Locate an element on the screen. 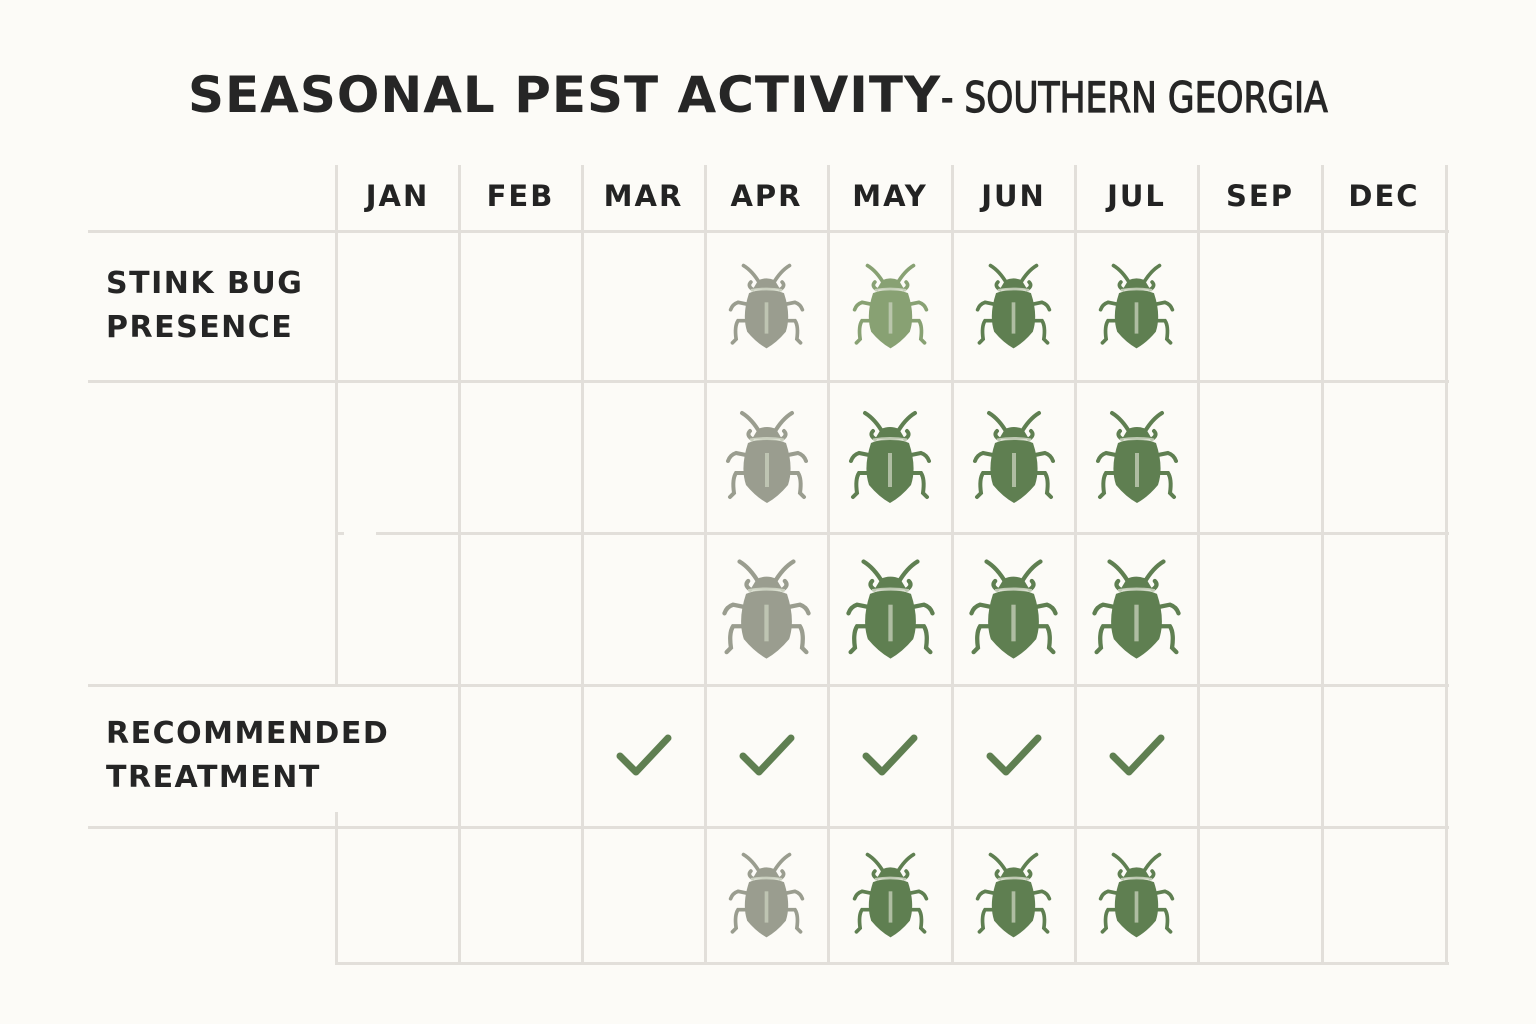  cell-r1-jan is located at coordinates (397, 306).